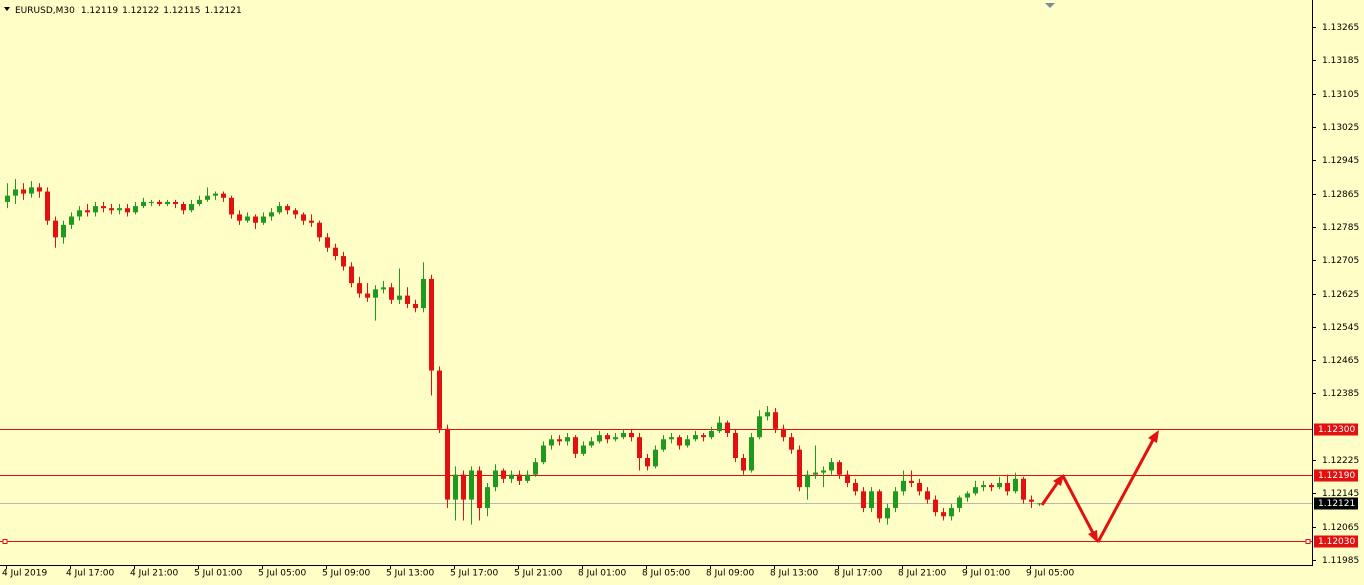 The height and width of the screenshot is (585, 1364). Describe the element at coordinates (218, 574) in the screenshot. I see `x-tick-label: 5 Jul 01:00` at that location.